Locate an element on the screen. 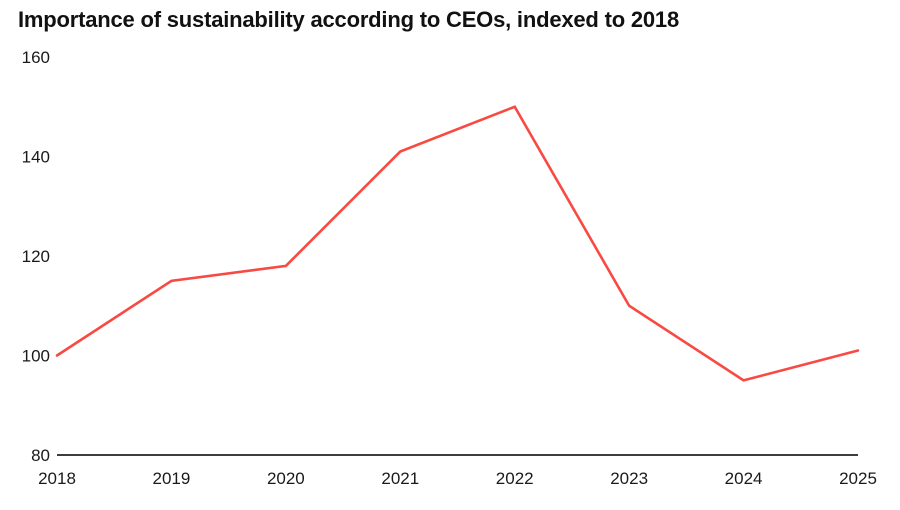  x-tick-label: 2023 is located at coordinates (629, 478).